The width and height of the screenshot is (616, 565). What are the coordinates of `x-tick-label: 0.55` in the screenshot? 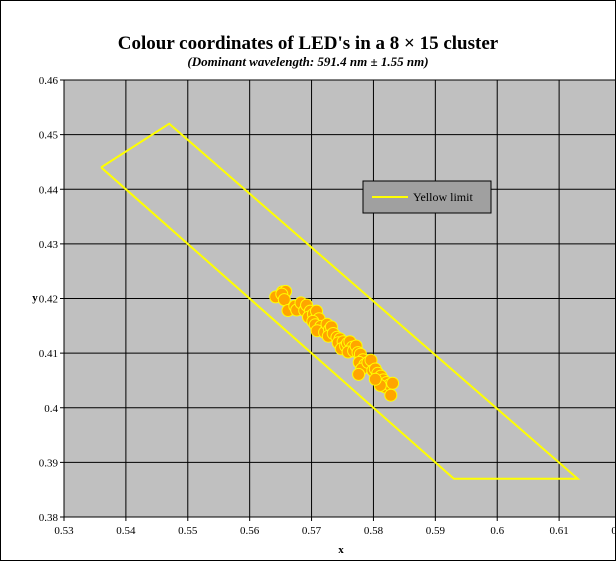 It's located at (188, 531).